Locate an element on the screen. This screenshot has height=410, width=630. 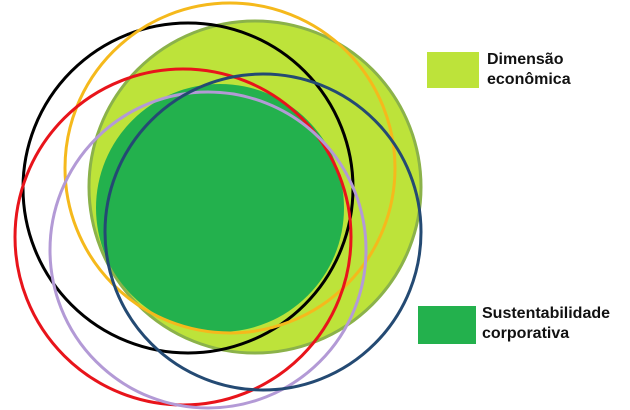
economic-dimension-label: Dimensão econômica is located at coordinates (529, 69).